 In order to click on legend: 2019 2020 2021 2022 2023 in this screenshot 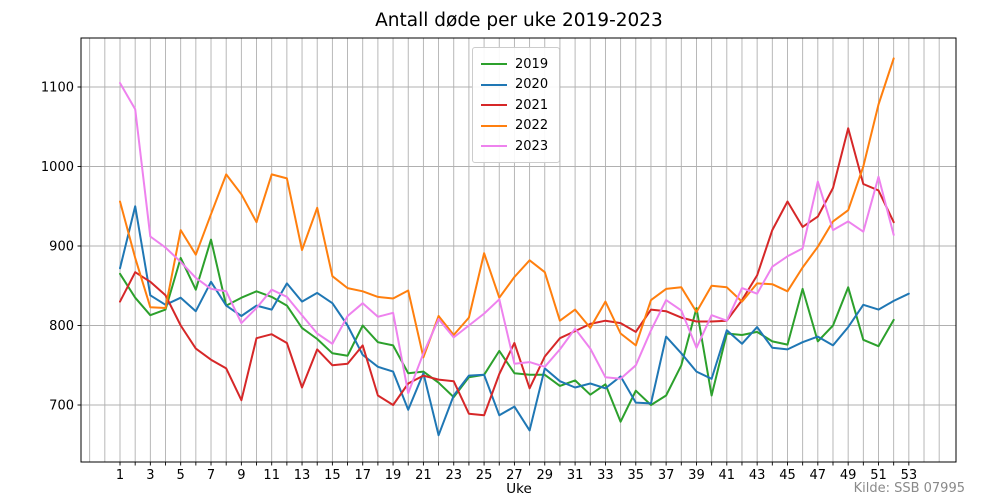, I will do `click(516, 105)`.